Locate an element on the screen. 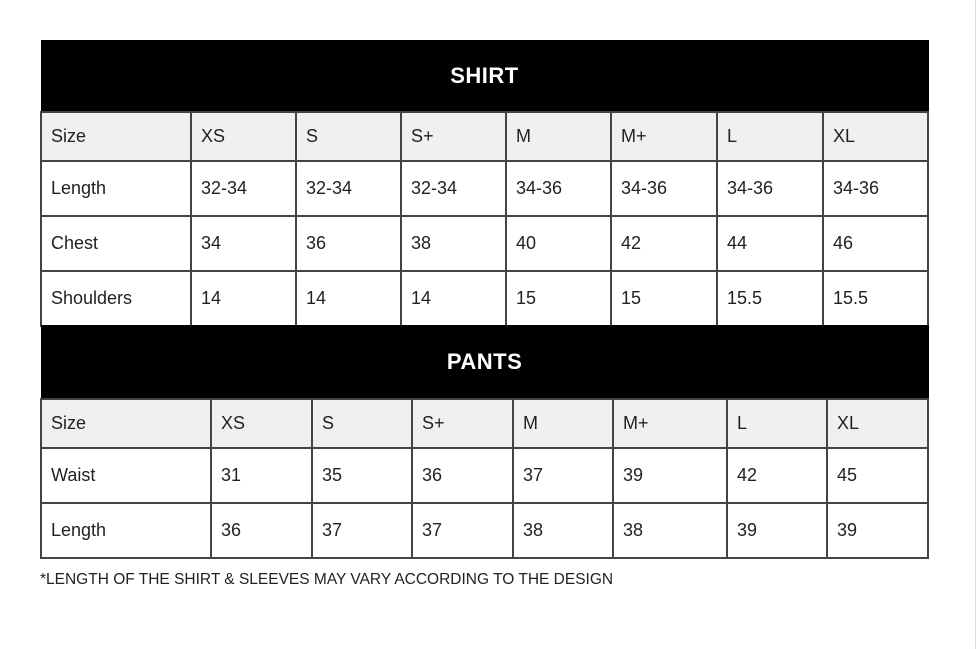 The image size is (980, 649). pants-row-size: Size XS S S+ M M+ L XL is located at coordinates (485, 423).